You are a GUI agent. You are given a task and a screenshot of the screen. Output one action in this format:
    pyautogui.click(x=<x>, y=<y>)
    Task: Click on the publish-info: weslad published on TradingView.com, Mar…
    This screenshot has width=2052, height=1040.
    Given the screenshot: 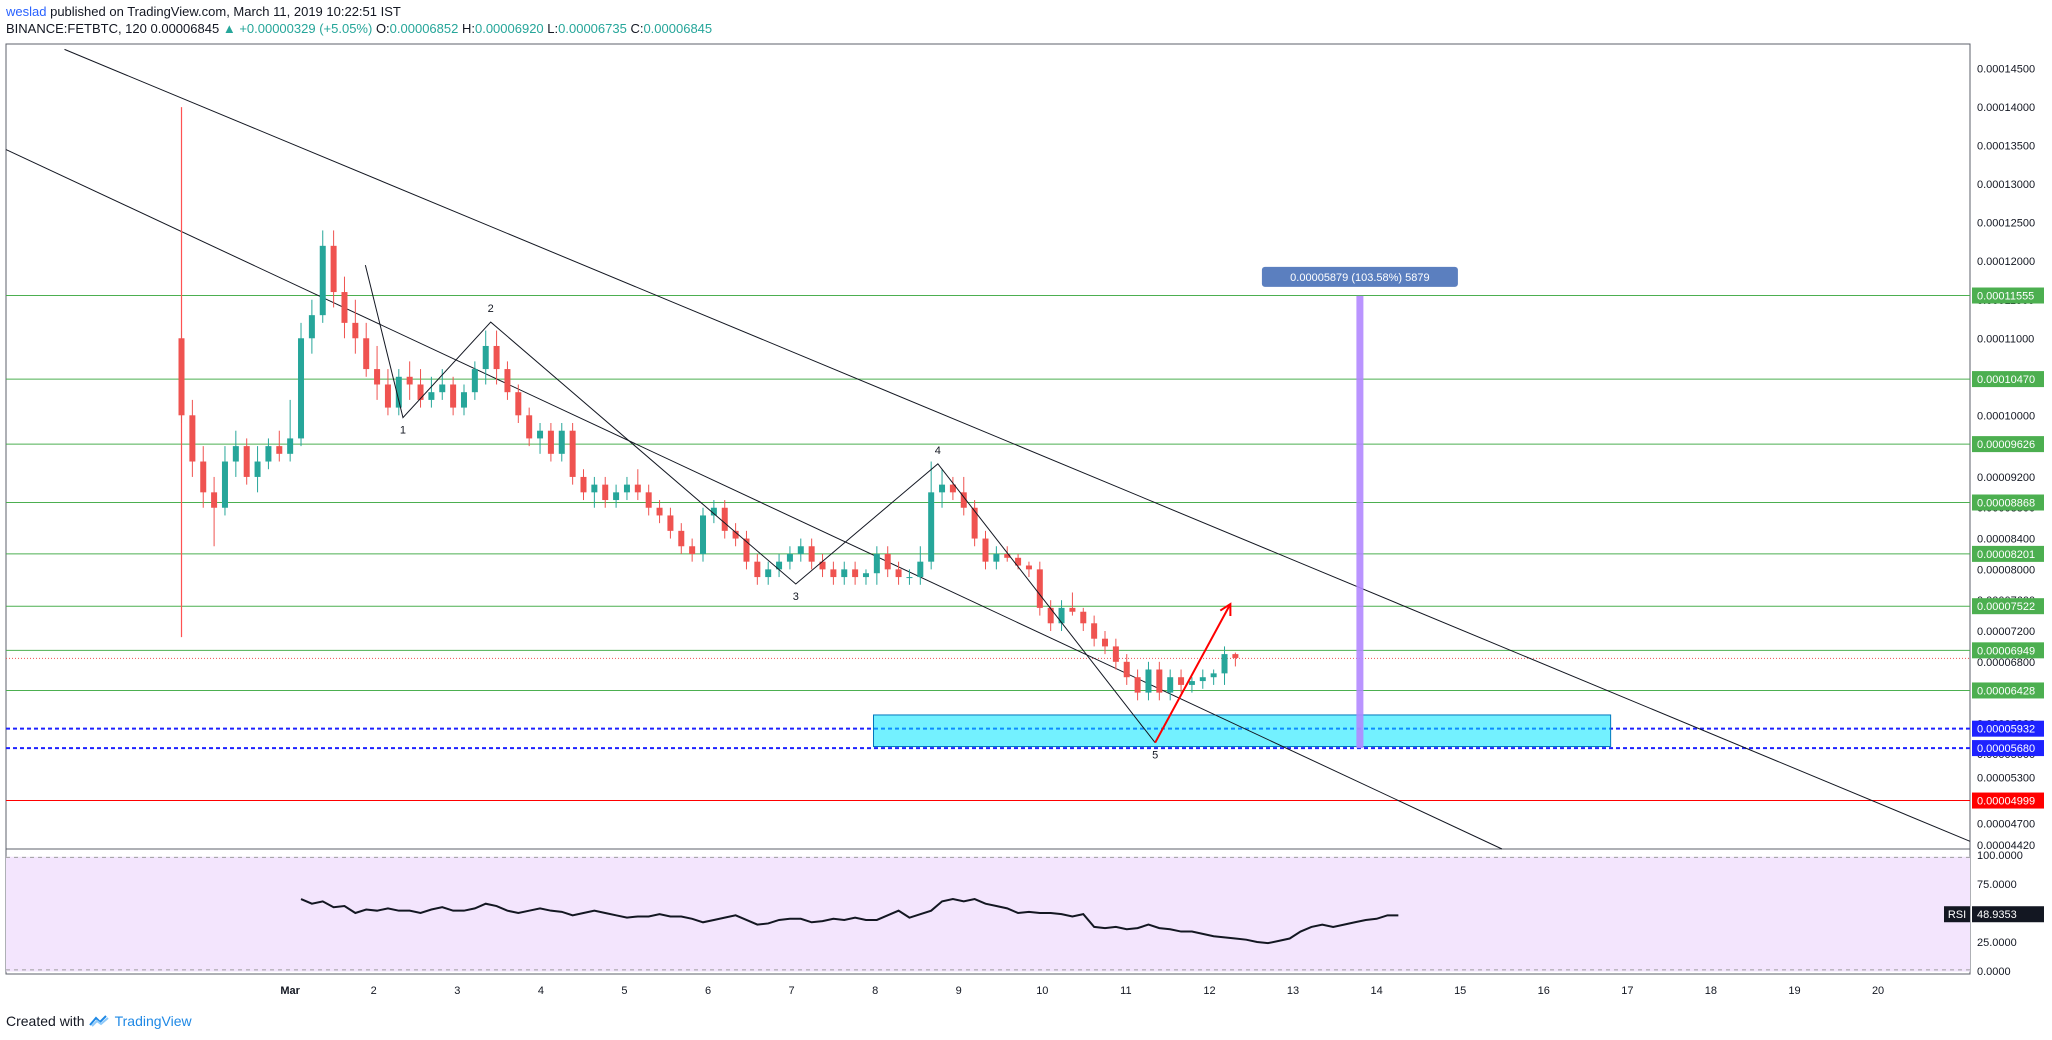 What is the action you would take?
    pyautogui.click(x=203, y=11)
    